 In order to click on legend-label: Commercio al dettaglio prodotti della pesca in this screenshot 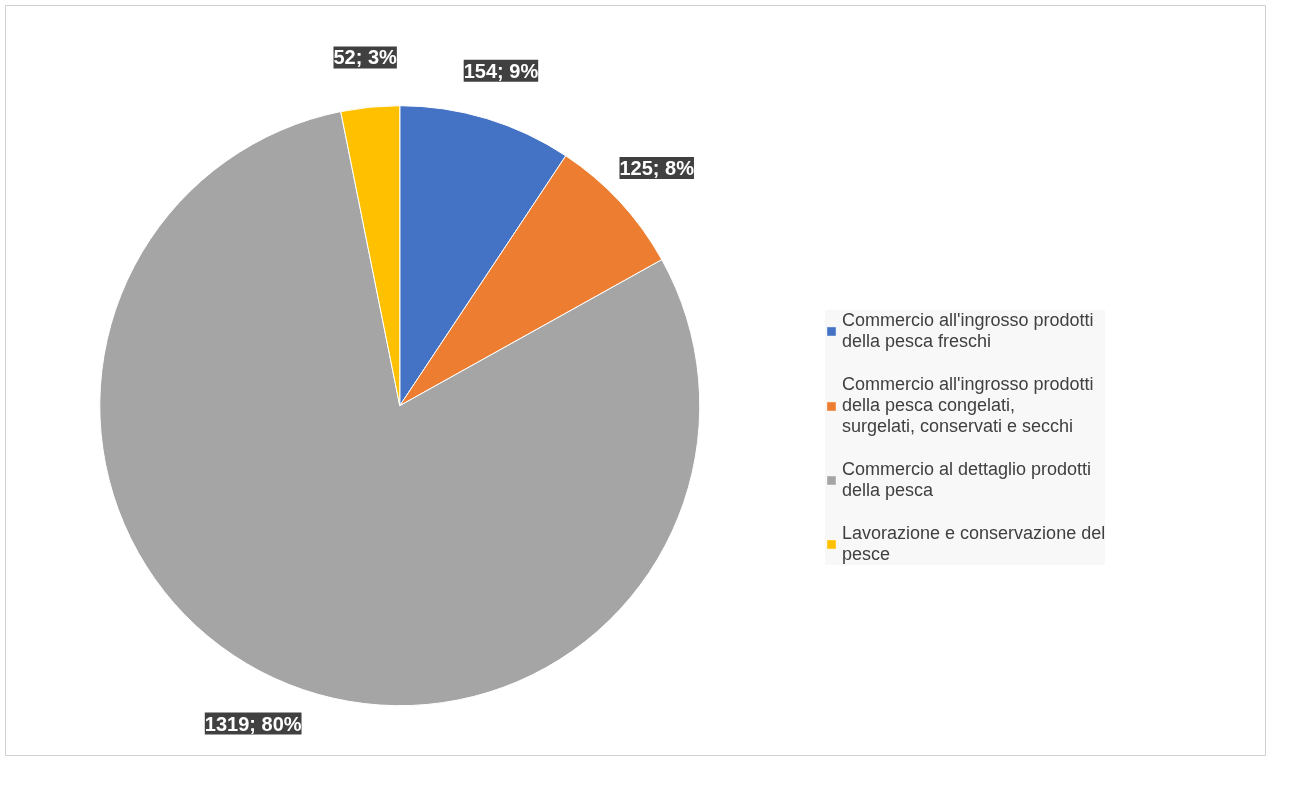, I will do `click(967, 480)`.